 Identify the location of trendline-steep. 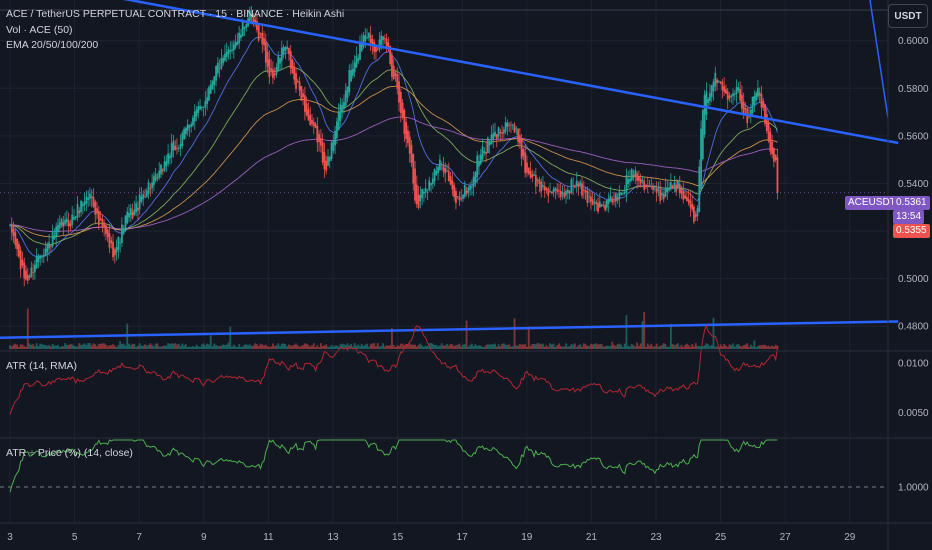
(879, 59).